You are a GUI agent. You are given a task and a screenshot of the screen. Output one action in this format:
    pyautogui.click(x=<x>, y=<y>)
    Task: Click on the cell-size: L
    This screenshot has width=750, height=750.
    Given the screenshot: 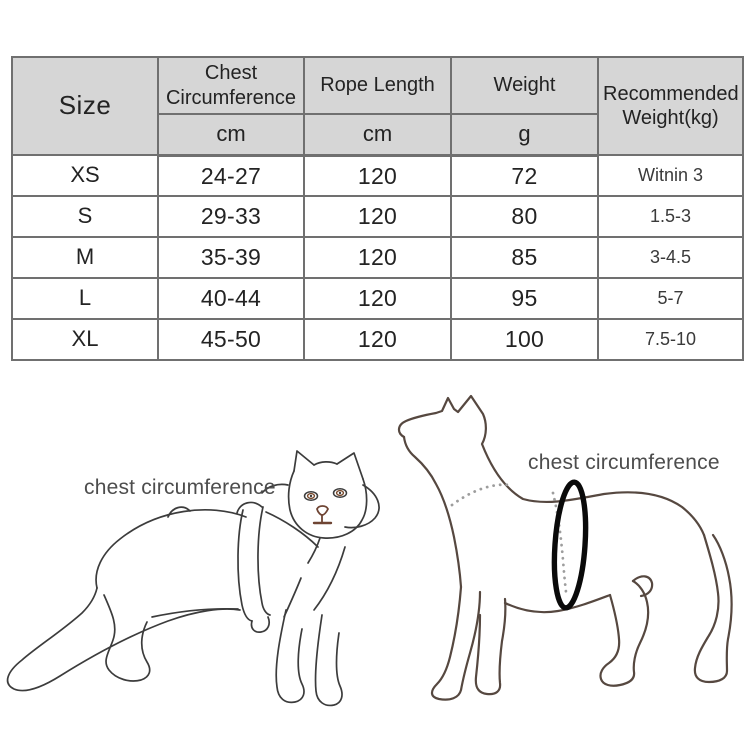 What is the action you would take?
    pyautogui.click(x=85, y=298)
    